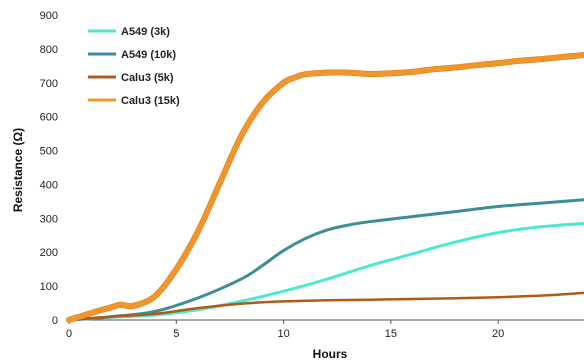 The height and width of the screenshot is (363, 584). What do you see at coordinates (147, 78) in the screenshot?
I see `legend-label: Calu3 (5k)` at bounding box center [147, 78].